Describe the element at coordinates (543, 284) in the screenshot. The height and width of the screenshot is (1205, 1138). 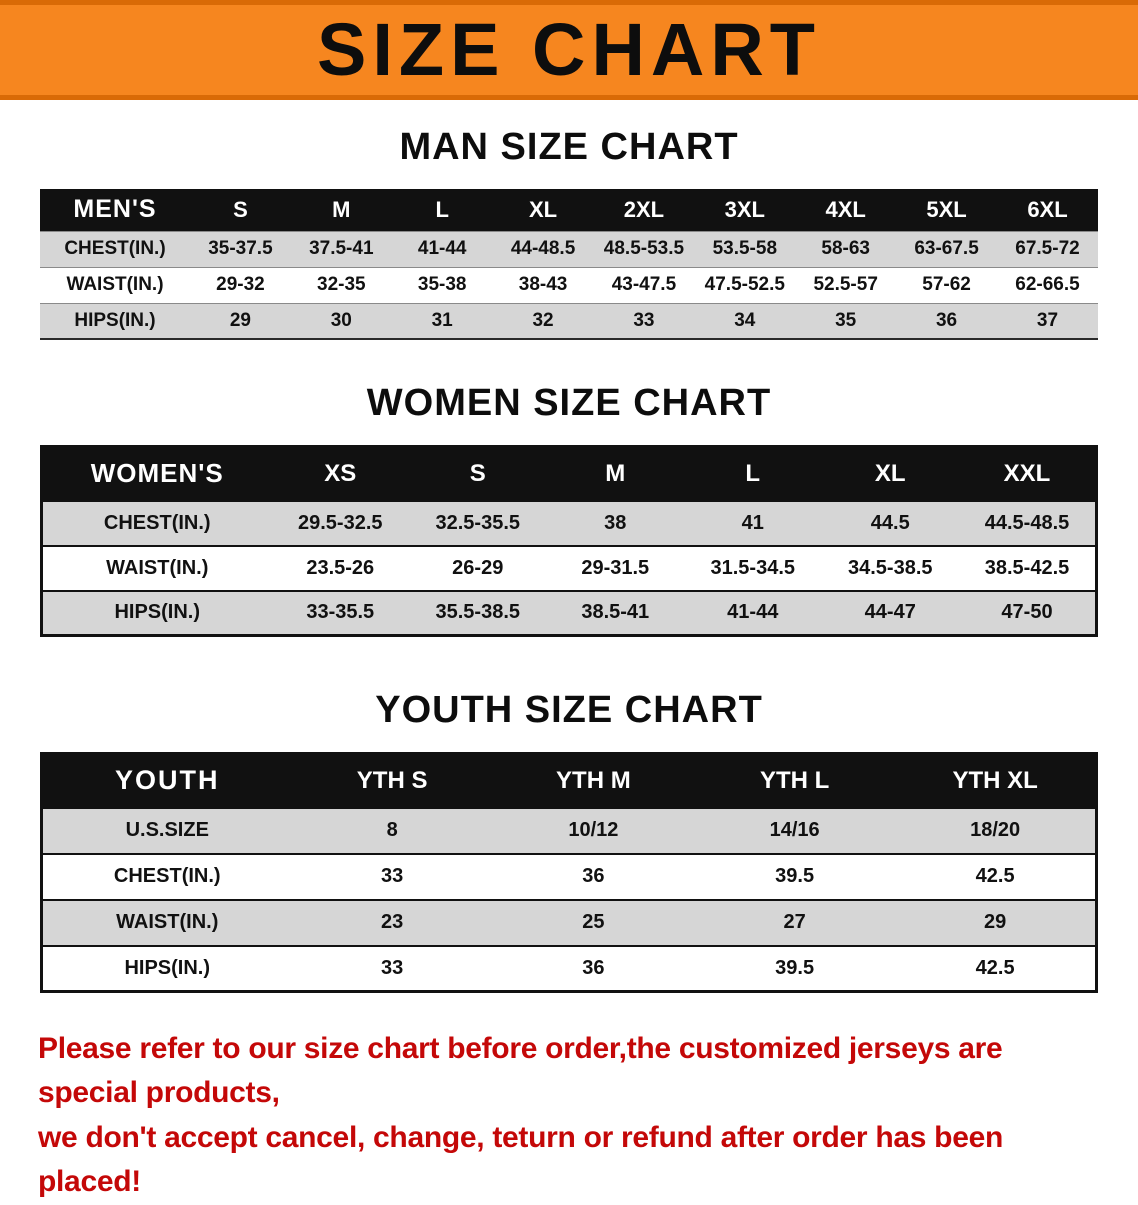
I see `size-value-cell: 38-43` at that location.